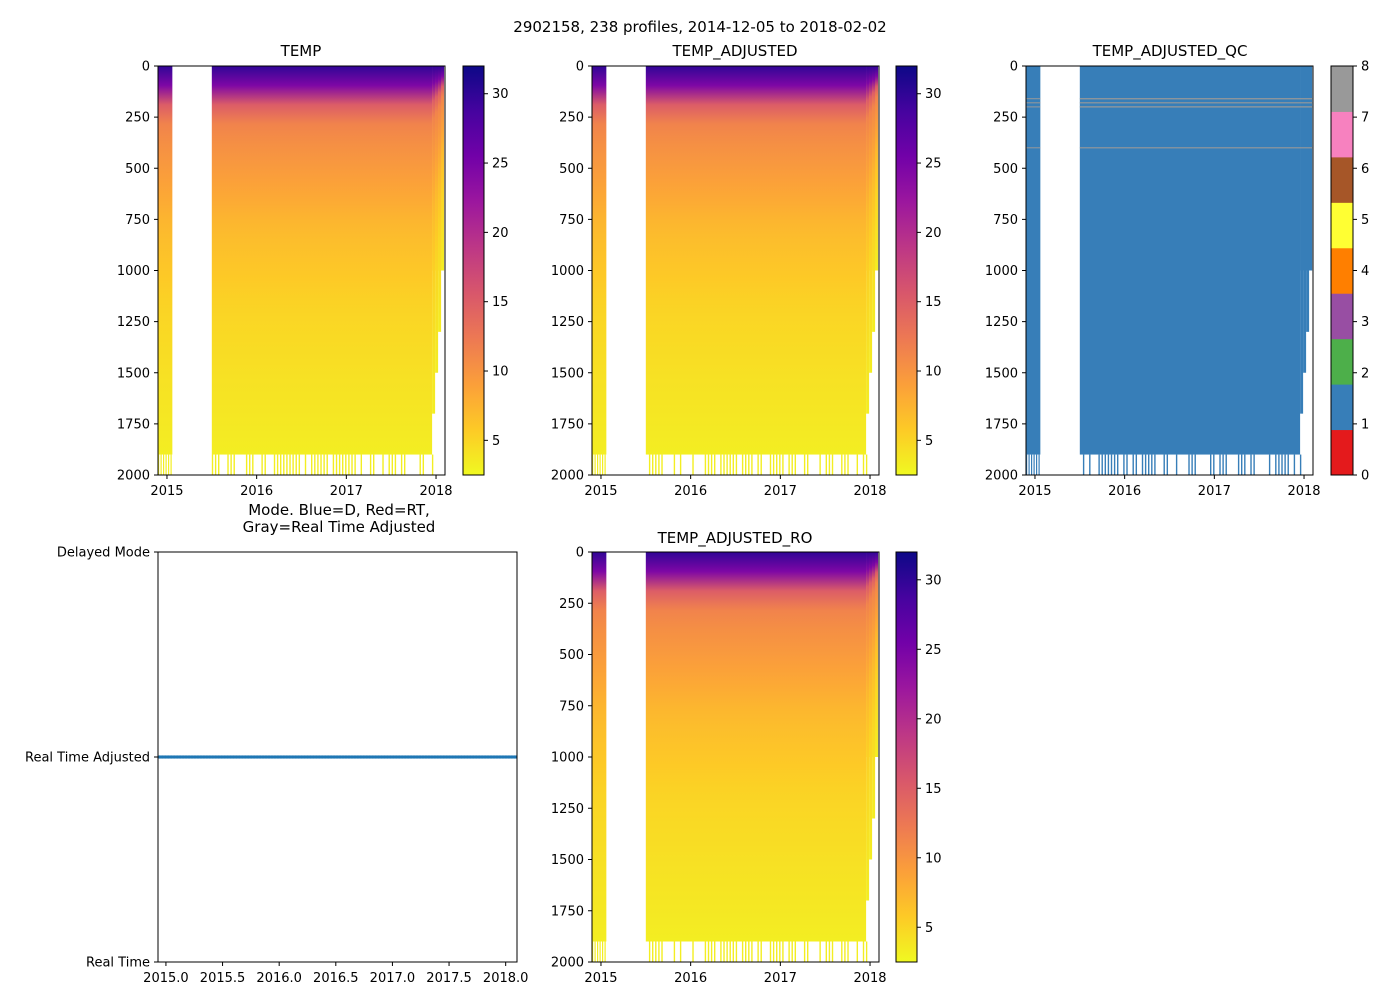 This screenshot has height=1000, width=1400. What do you see at coordinates (567, 271) in the screenshot?
I see `y-tick-label: 1000` at bounding box center [567, 271].